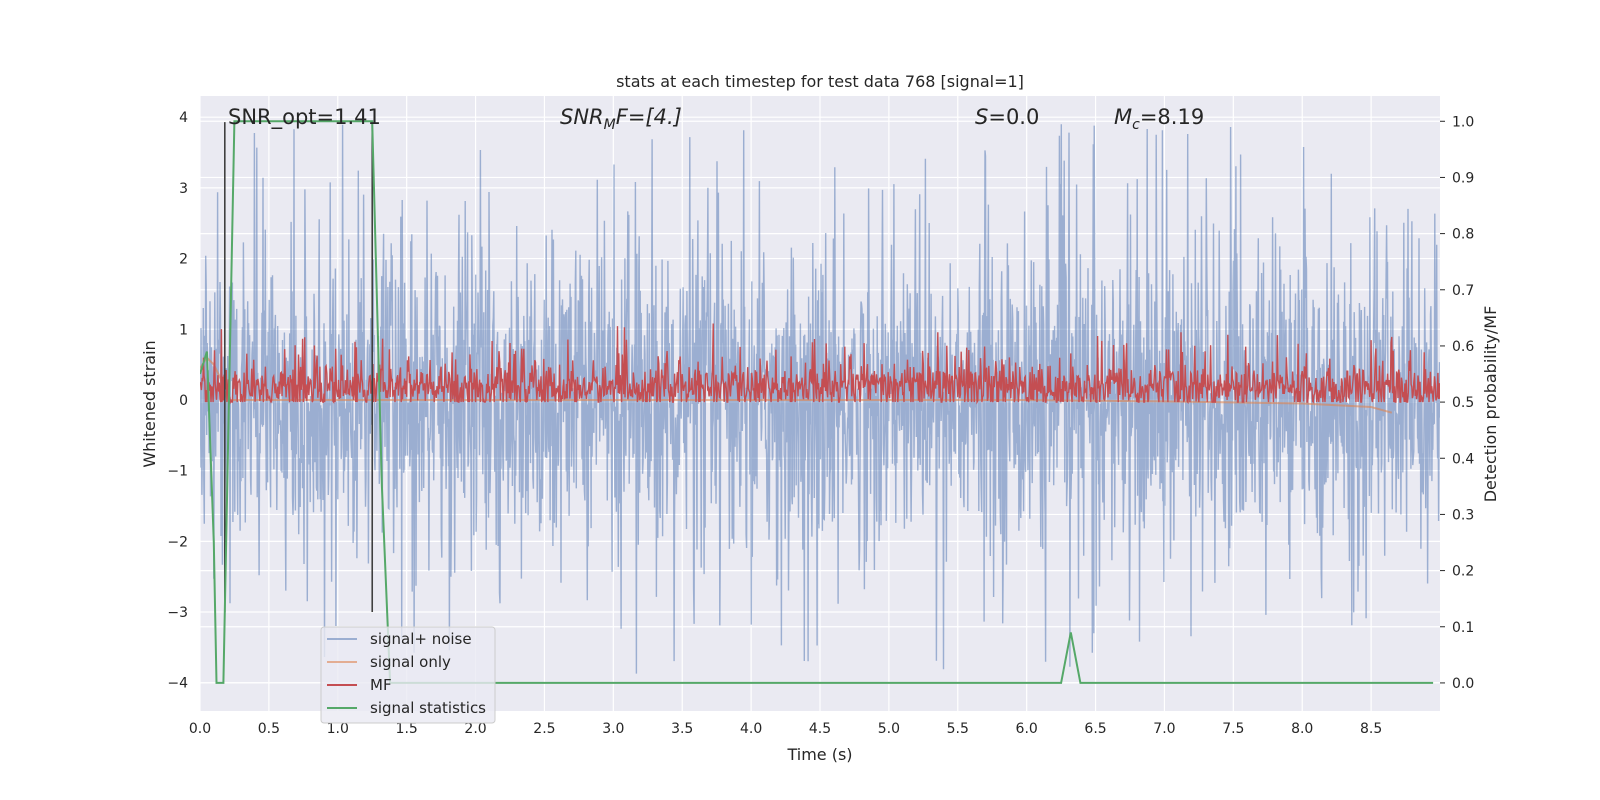 Image resolution: width=1600 pixels, height=800 pixels. Describe the element at coordinates (200, 729) in the screenshot. I see `x-tick-label-0: 0.0` at that location.